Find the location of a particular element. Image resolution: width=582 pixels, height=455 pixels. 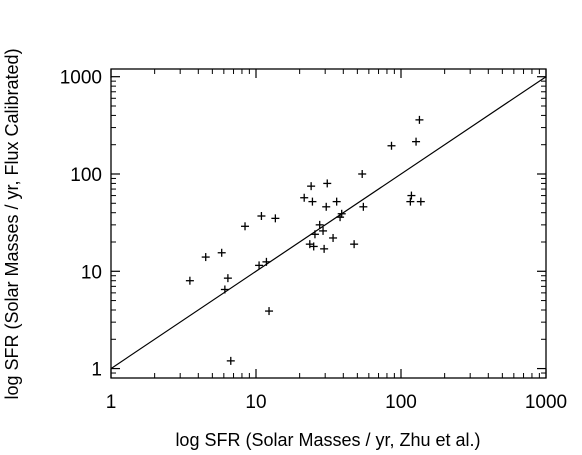

x-tick-label: 1000 is located at coordinates (546, 402).